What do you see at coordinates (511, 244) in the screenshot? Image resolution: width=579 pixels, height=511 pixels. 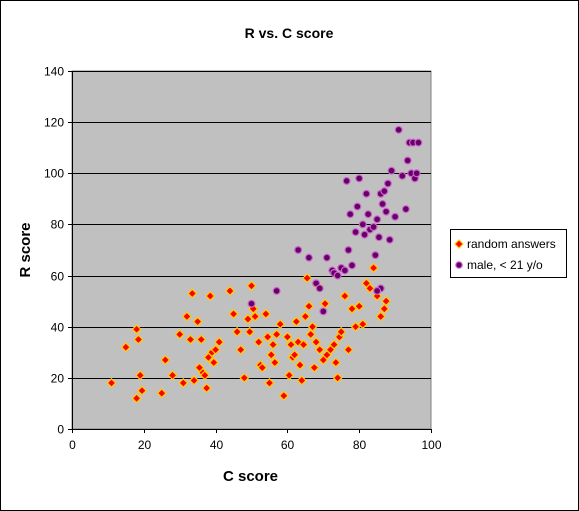 I see `legend-label: random answers` at bounding box center [511, 244].